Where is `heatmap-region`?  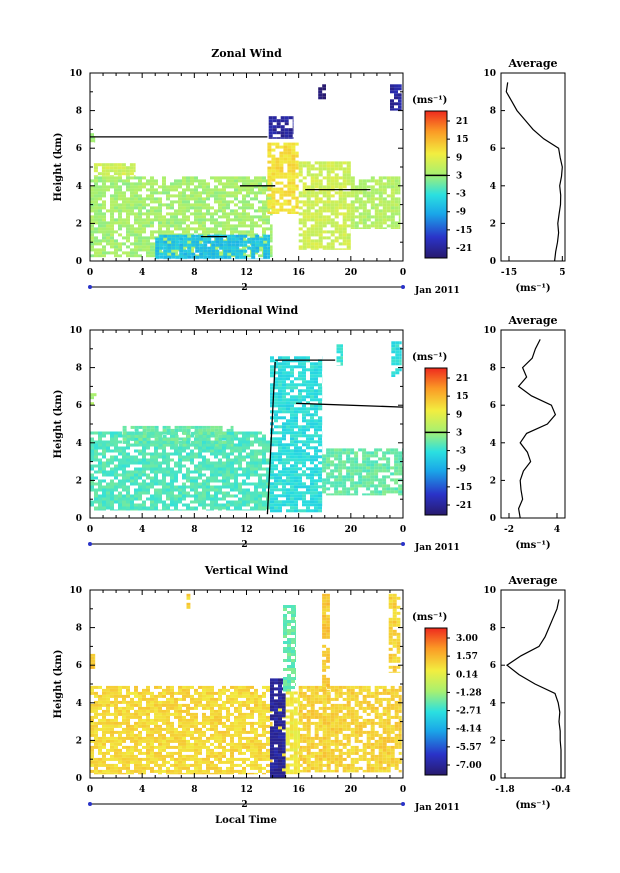
heatmap-region is located at coordinates (93, 138).